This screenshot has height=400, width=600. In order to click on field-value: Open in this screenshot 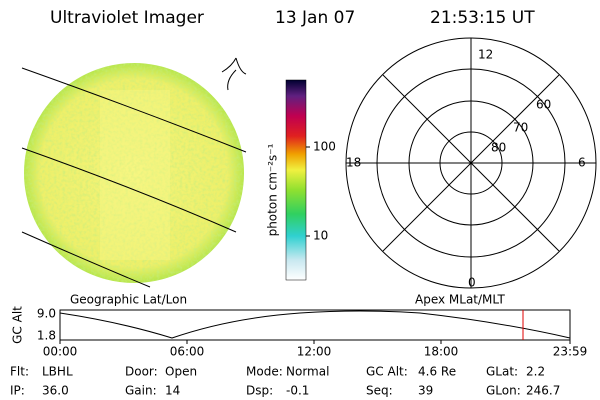, I will do `click(181, 372)`.